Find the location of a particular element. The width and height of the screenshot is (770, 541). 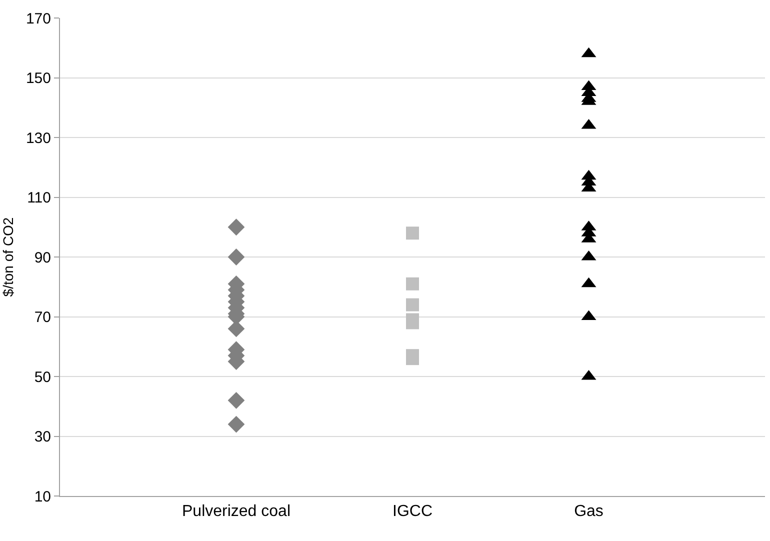

y-tick-label: 50 is located at coordinates (42, 377).